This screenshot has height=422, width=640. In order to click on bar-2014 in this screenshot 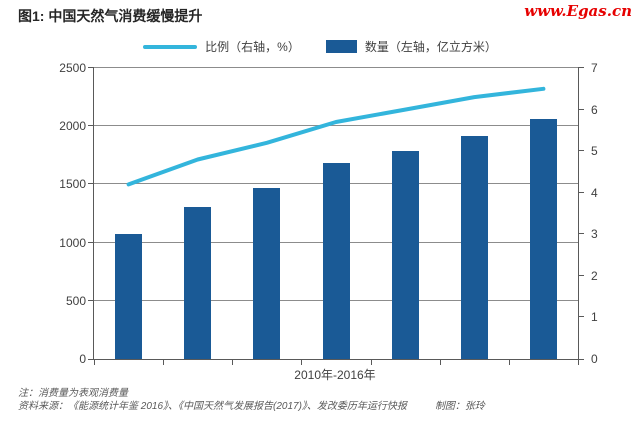, I will do `click(405, 254)`.